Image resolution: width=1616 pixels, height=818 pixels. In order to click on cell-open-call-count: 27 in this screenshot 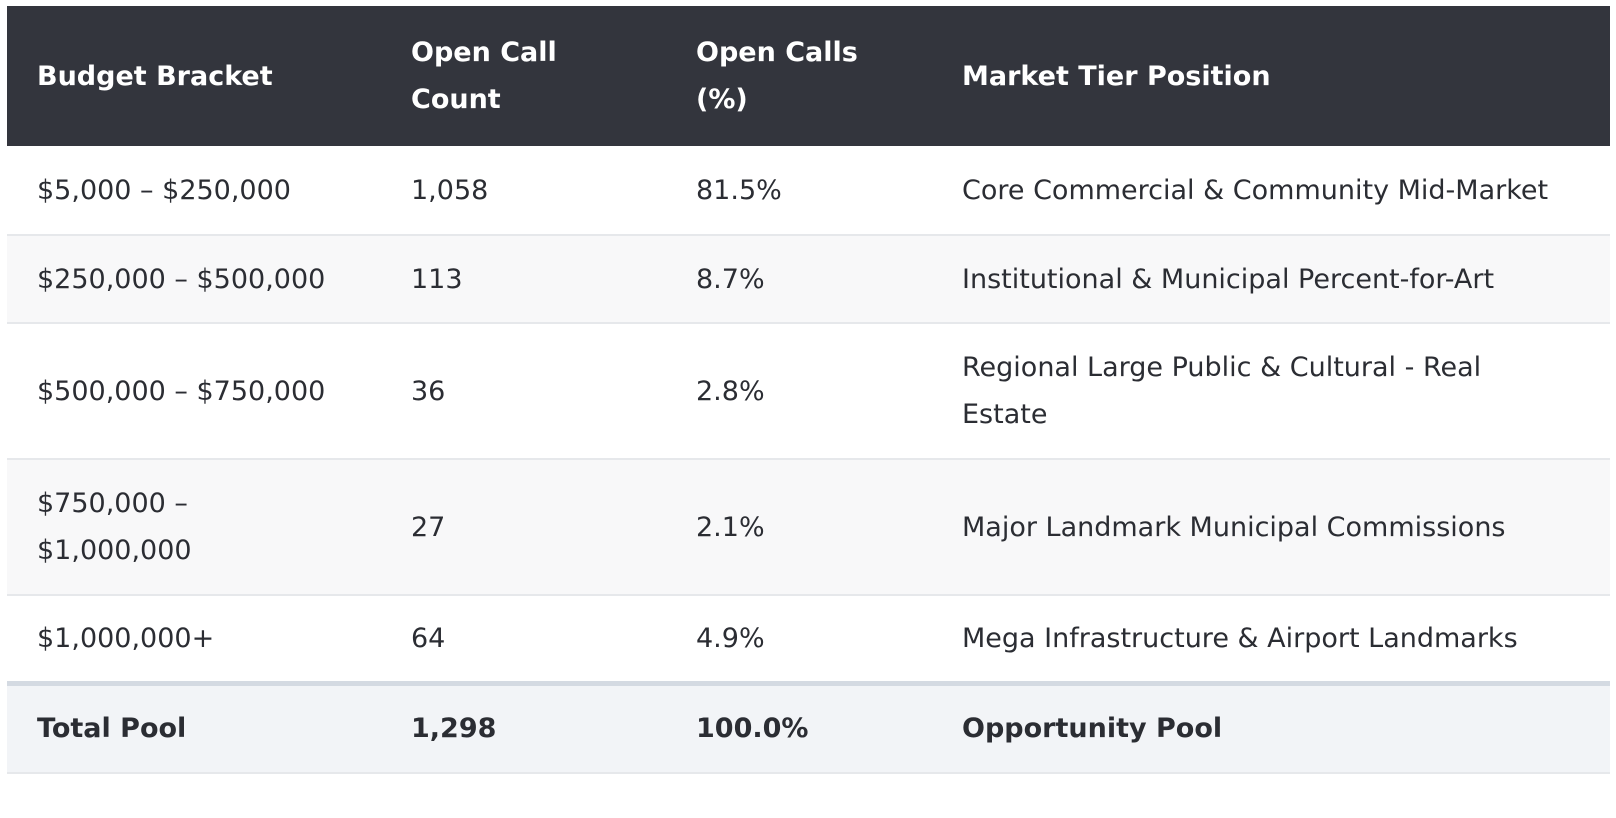, I will do `click(523, 527)`.